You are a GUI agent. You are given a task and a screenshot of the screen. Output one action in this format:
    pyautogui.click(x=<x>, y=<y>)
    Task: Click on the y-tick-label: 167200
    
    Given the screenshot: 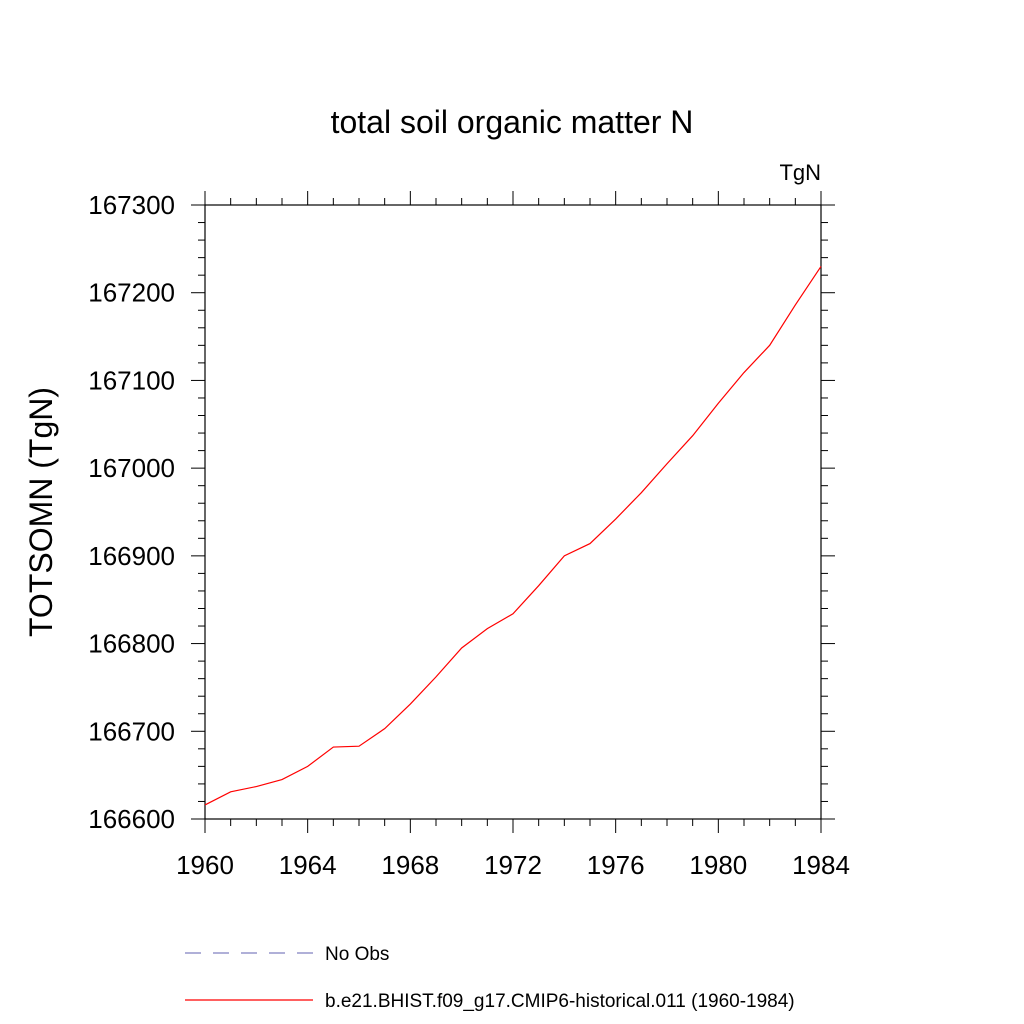 What is the action you would take?
    pyautogui.click(x=131, y=293)
    